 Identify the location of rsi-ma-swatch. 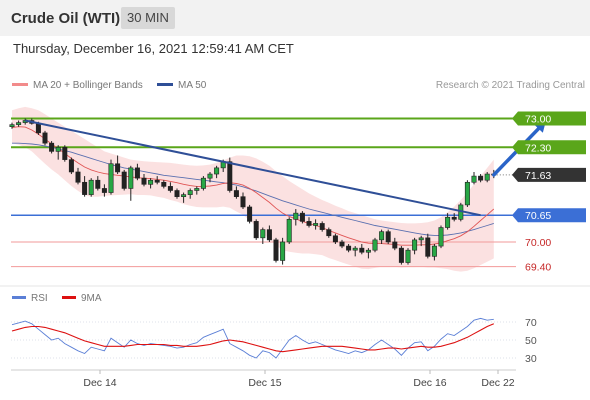
(69, 297).